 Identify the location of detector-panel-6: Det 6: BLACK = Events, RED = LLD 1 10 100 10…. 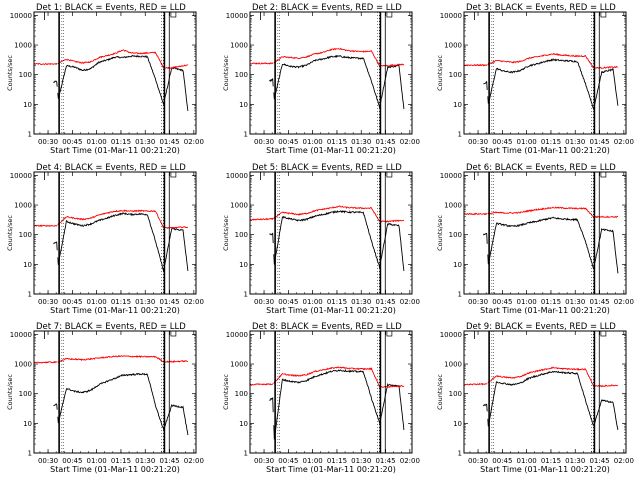
(535, 239).